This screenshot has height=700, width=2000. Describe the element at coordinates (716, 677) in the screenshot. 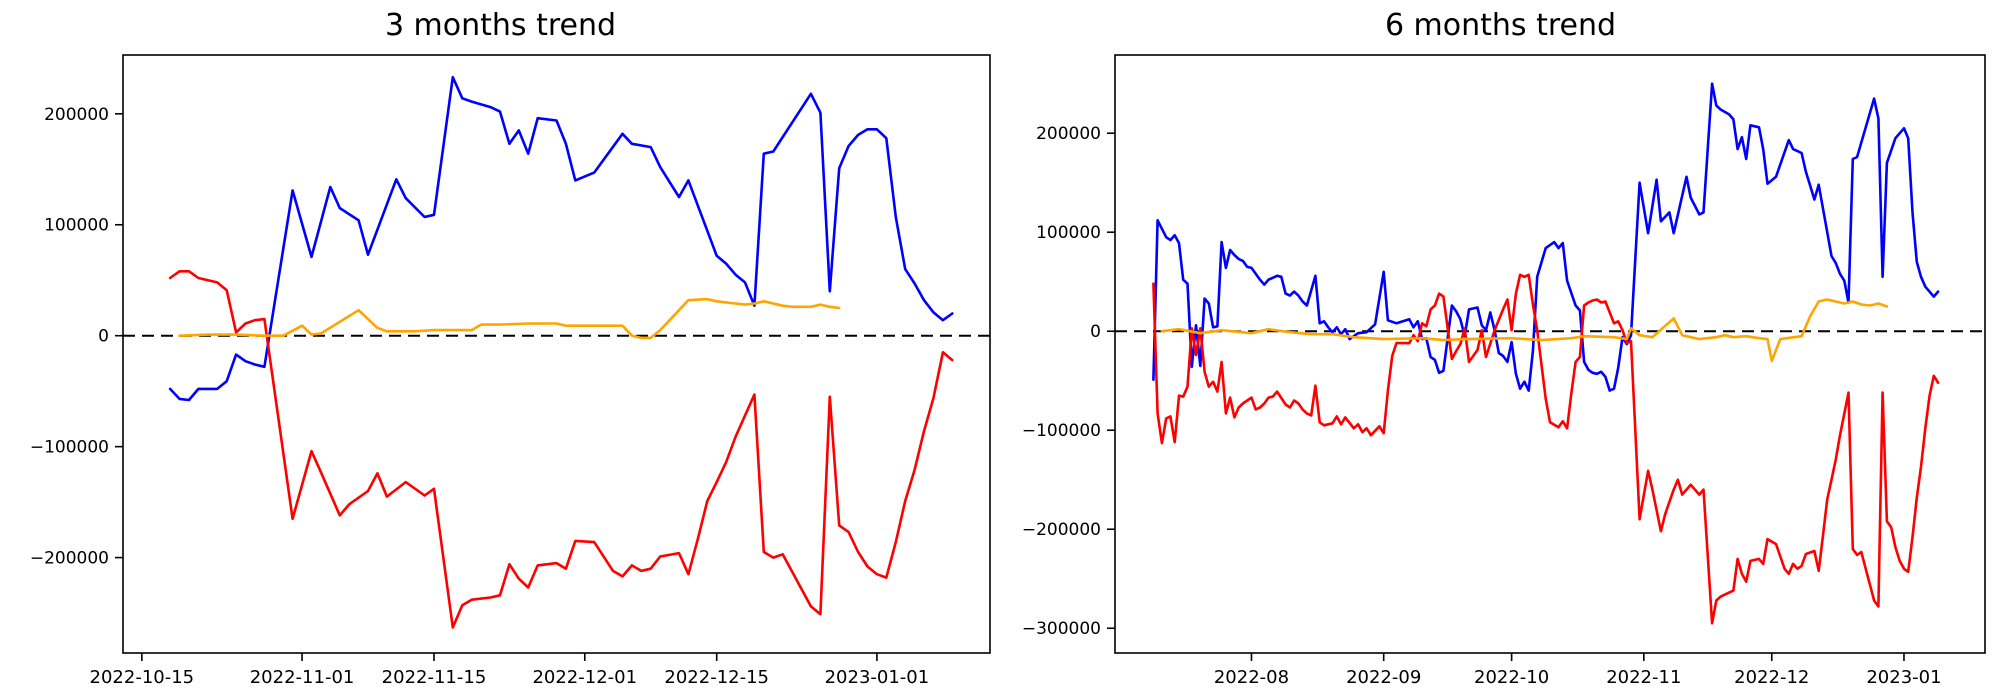

I see `x-tick-label: 2022-12-15` at that location.